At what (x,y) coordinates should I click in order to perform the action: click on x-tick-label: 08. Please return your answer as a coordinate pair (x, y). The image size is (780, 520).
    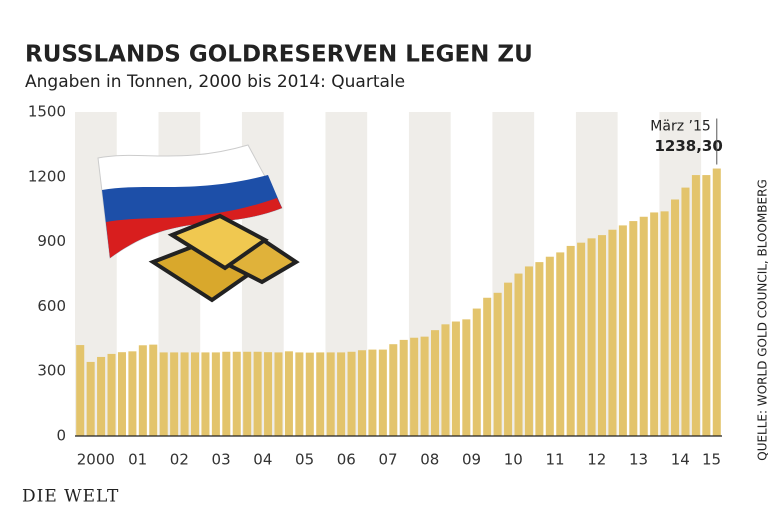
    Looking at the image, I should click on (429, 460).